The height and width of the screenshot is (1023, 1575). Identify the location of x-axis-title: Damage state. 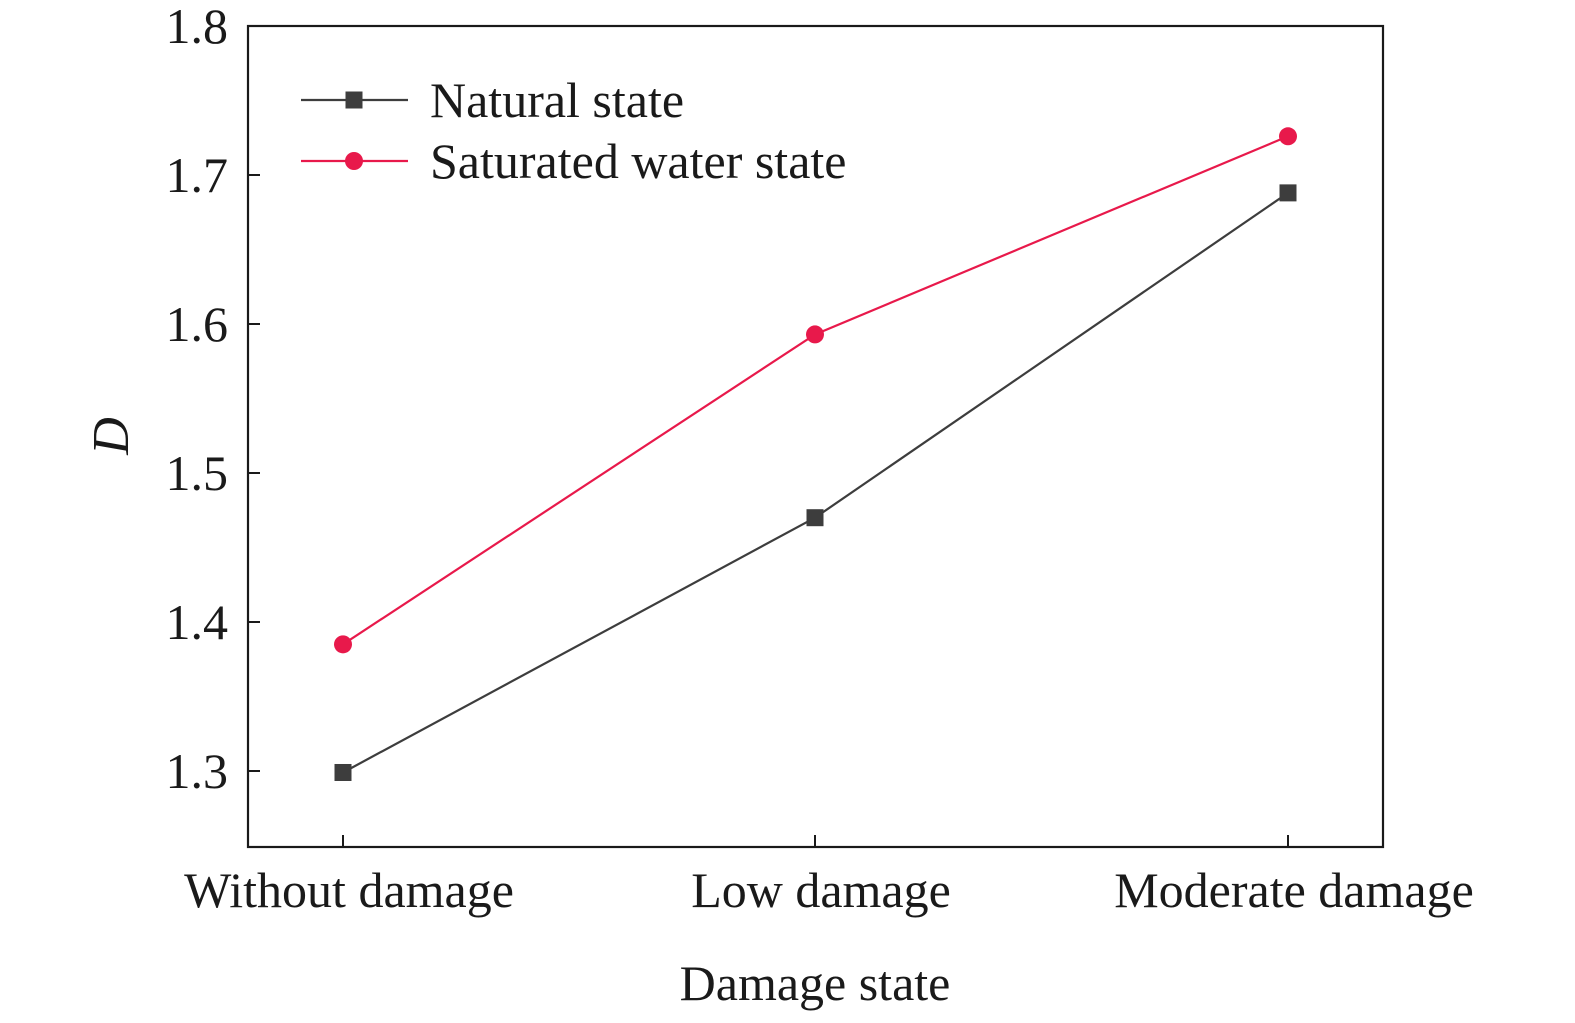
(815, 983).